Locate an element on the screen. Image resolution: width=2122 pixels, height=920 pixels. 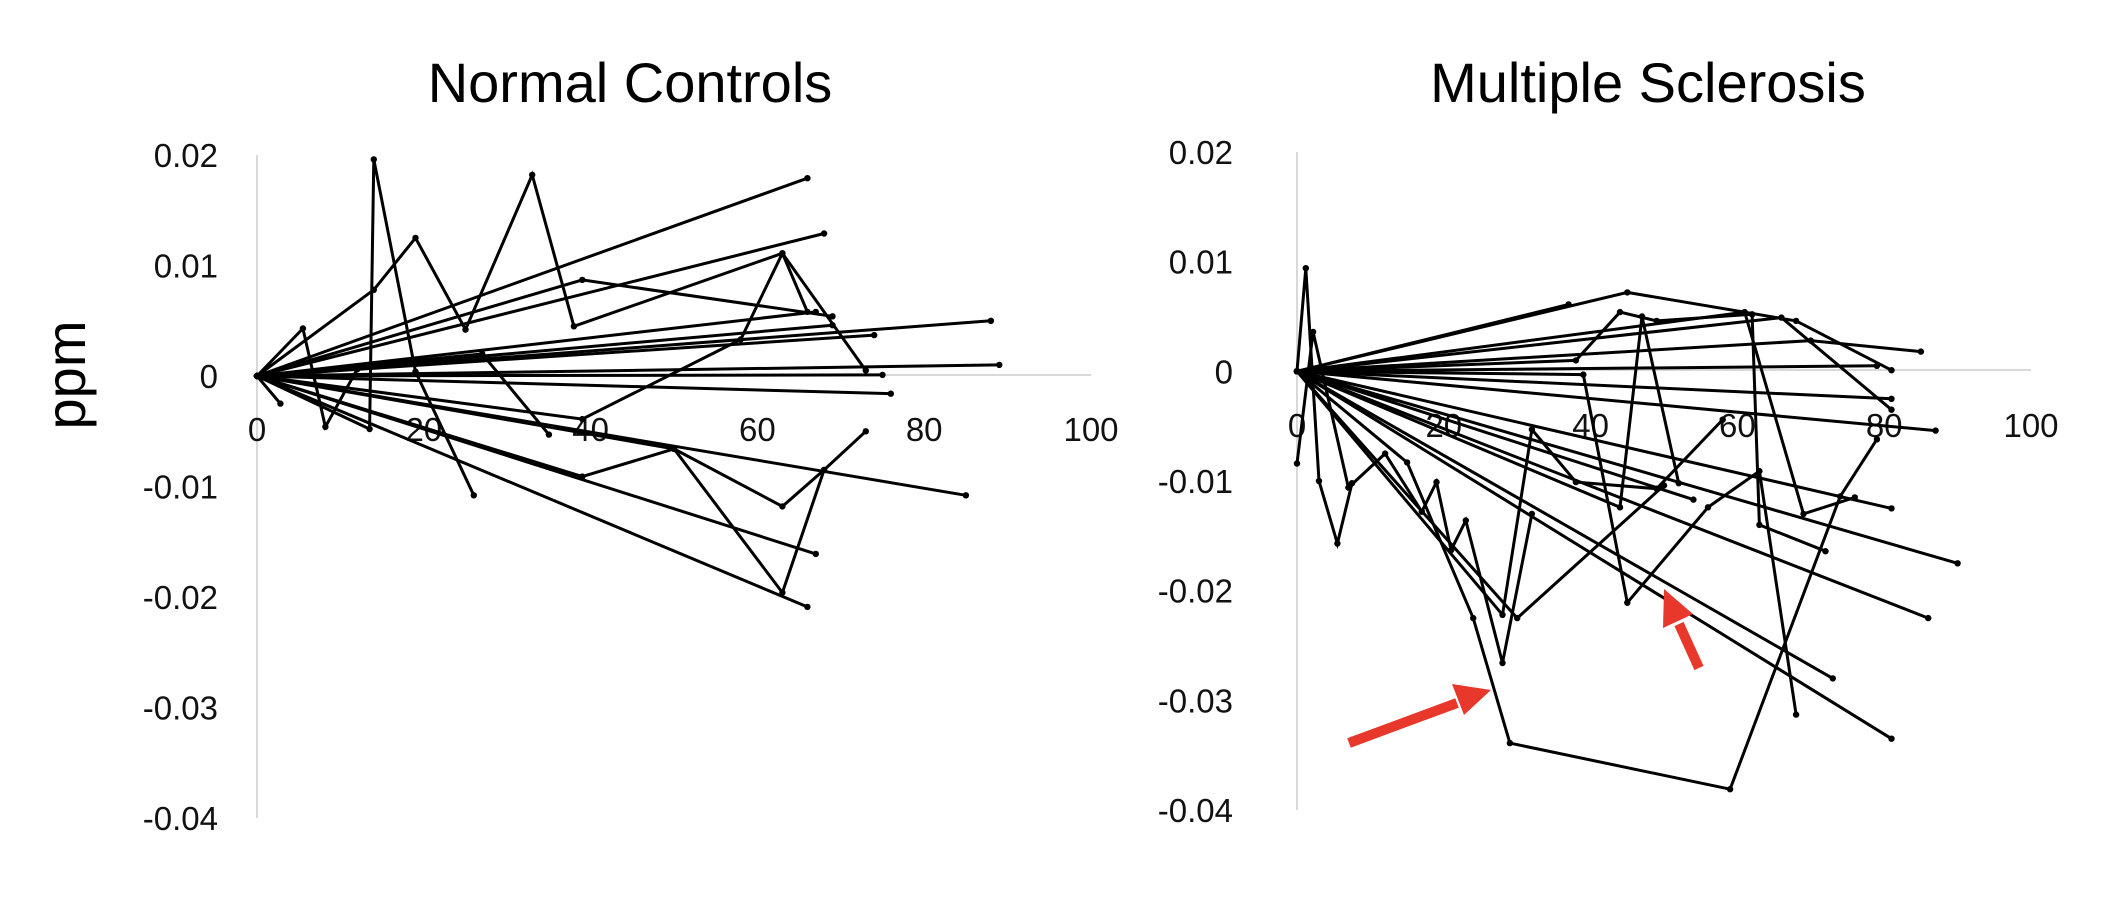
y-tick-label: 0.02 is located at coordinates (1201, 152).